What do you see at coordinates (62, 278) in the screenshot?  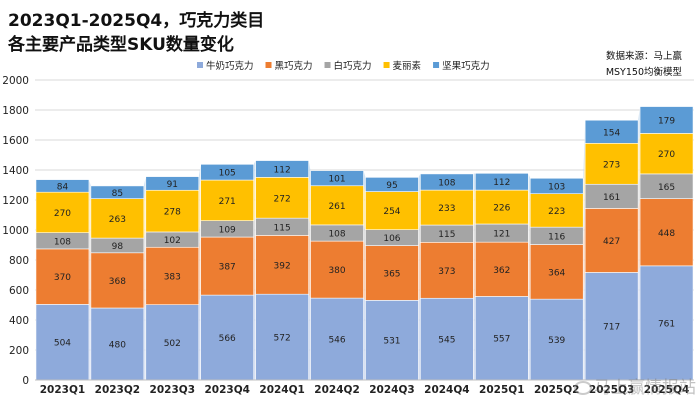 I see `data-label: 370` at bounding box center [62, 278].